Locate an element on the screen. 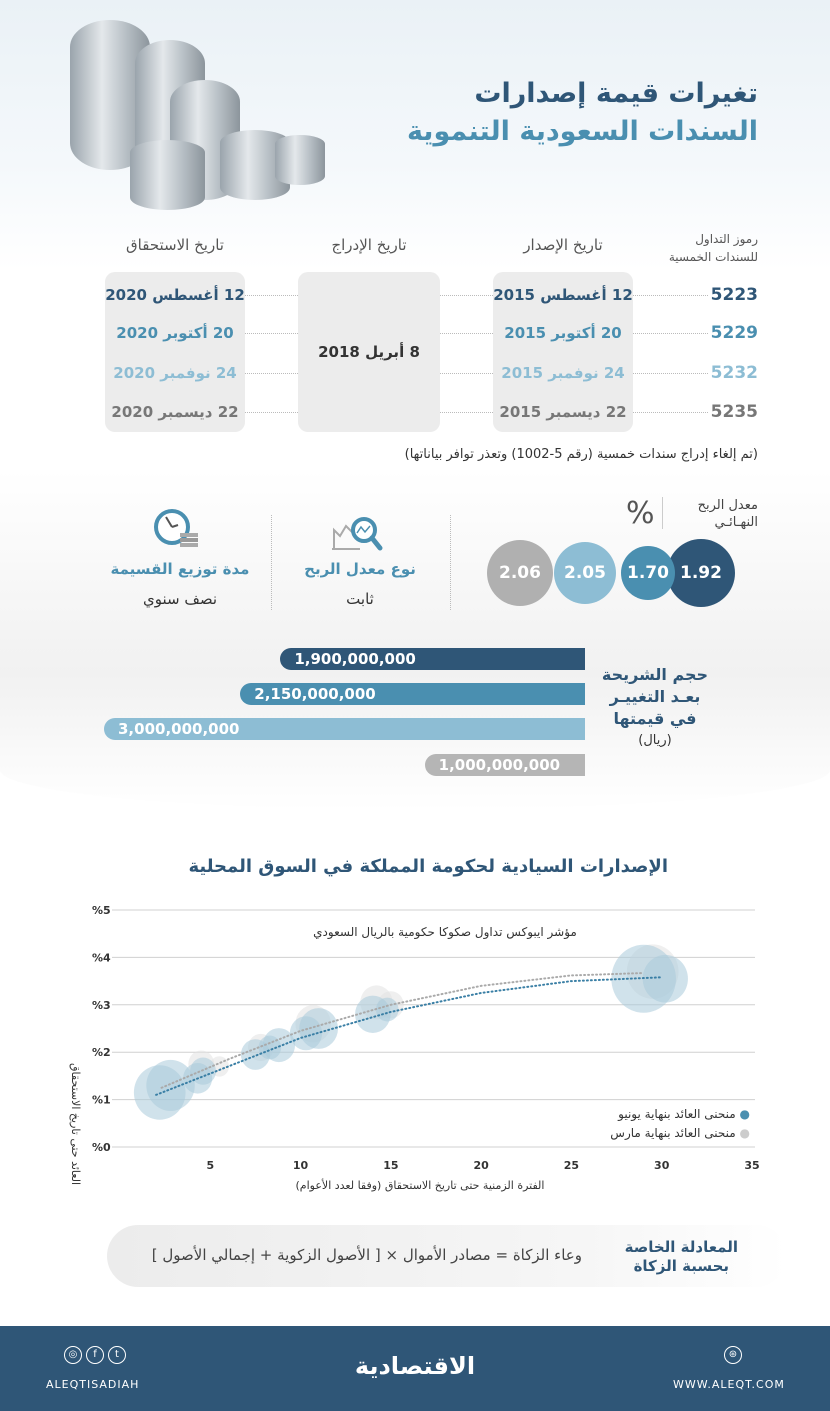 The height and width of the screenshot is (1411, 830). issue-date: 22 ديسمبر 2015 is located at coordinates (563, 412).